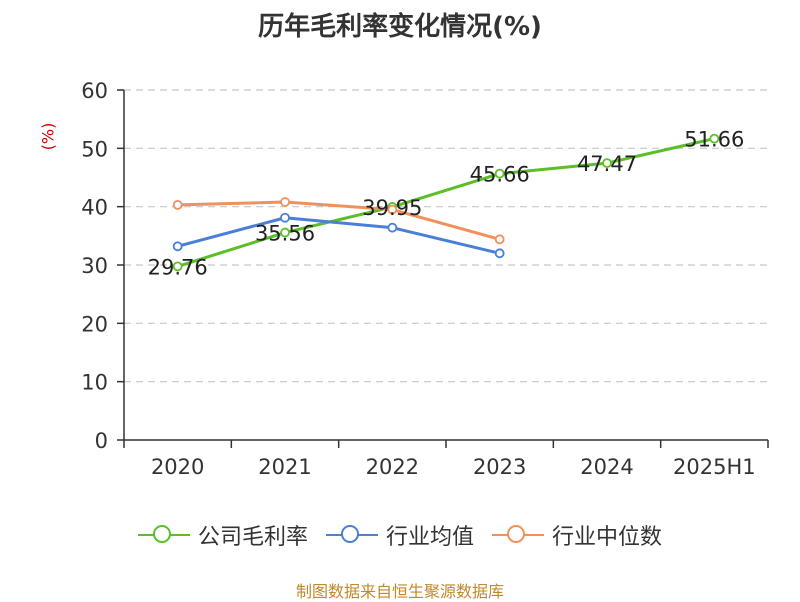 The width and height of the screenshot is (800, 602). I want to click on data-label: 39.95, so click(392, 208).